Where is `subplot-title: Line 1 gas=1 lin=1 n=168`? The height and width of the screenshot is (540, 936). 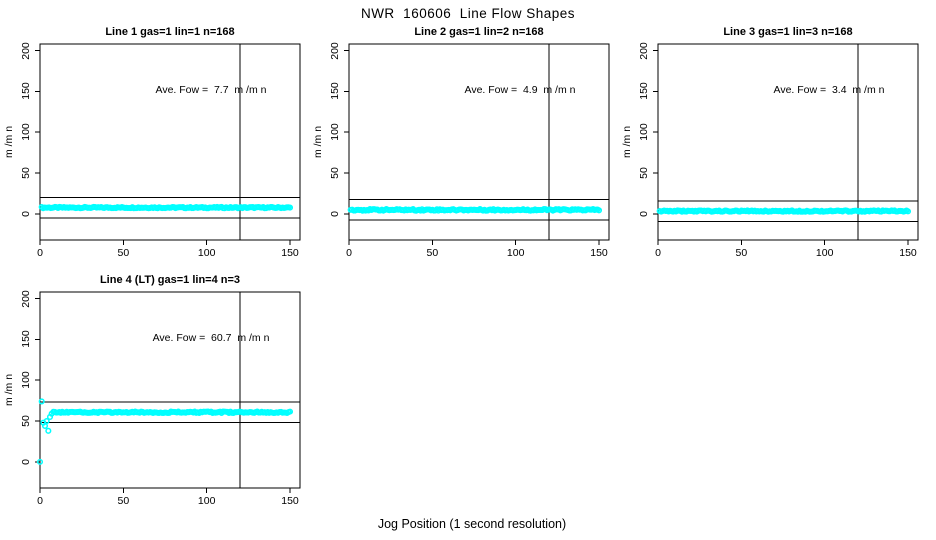
subplot-title: Line 1 gas=1 lin=1 n=168 is located at coordinates (170, 32).